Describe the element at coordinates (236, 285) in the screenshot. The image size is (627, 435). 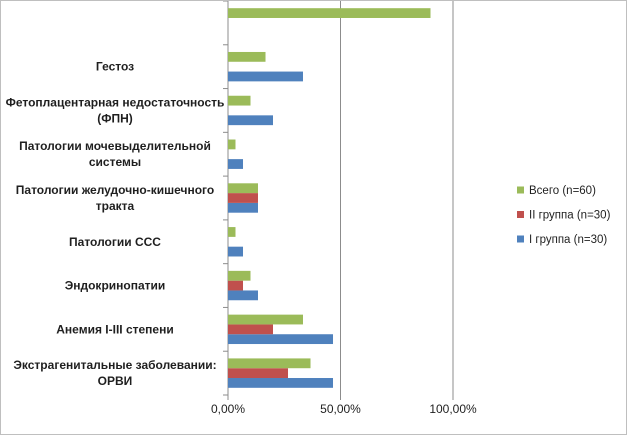
I see `bar-series1-cat2` at that location.